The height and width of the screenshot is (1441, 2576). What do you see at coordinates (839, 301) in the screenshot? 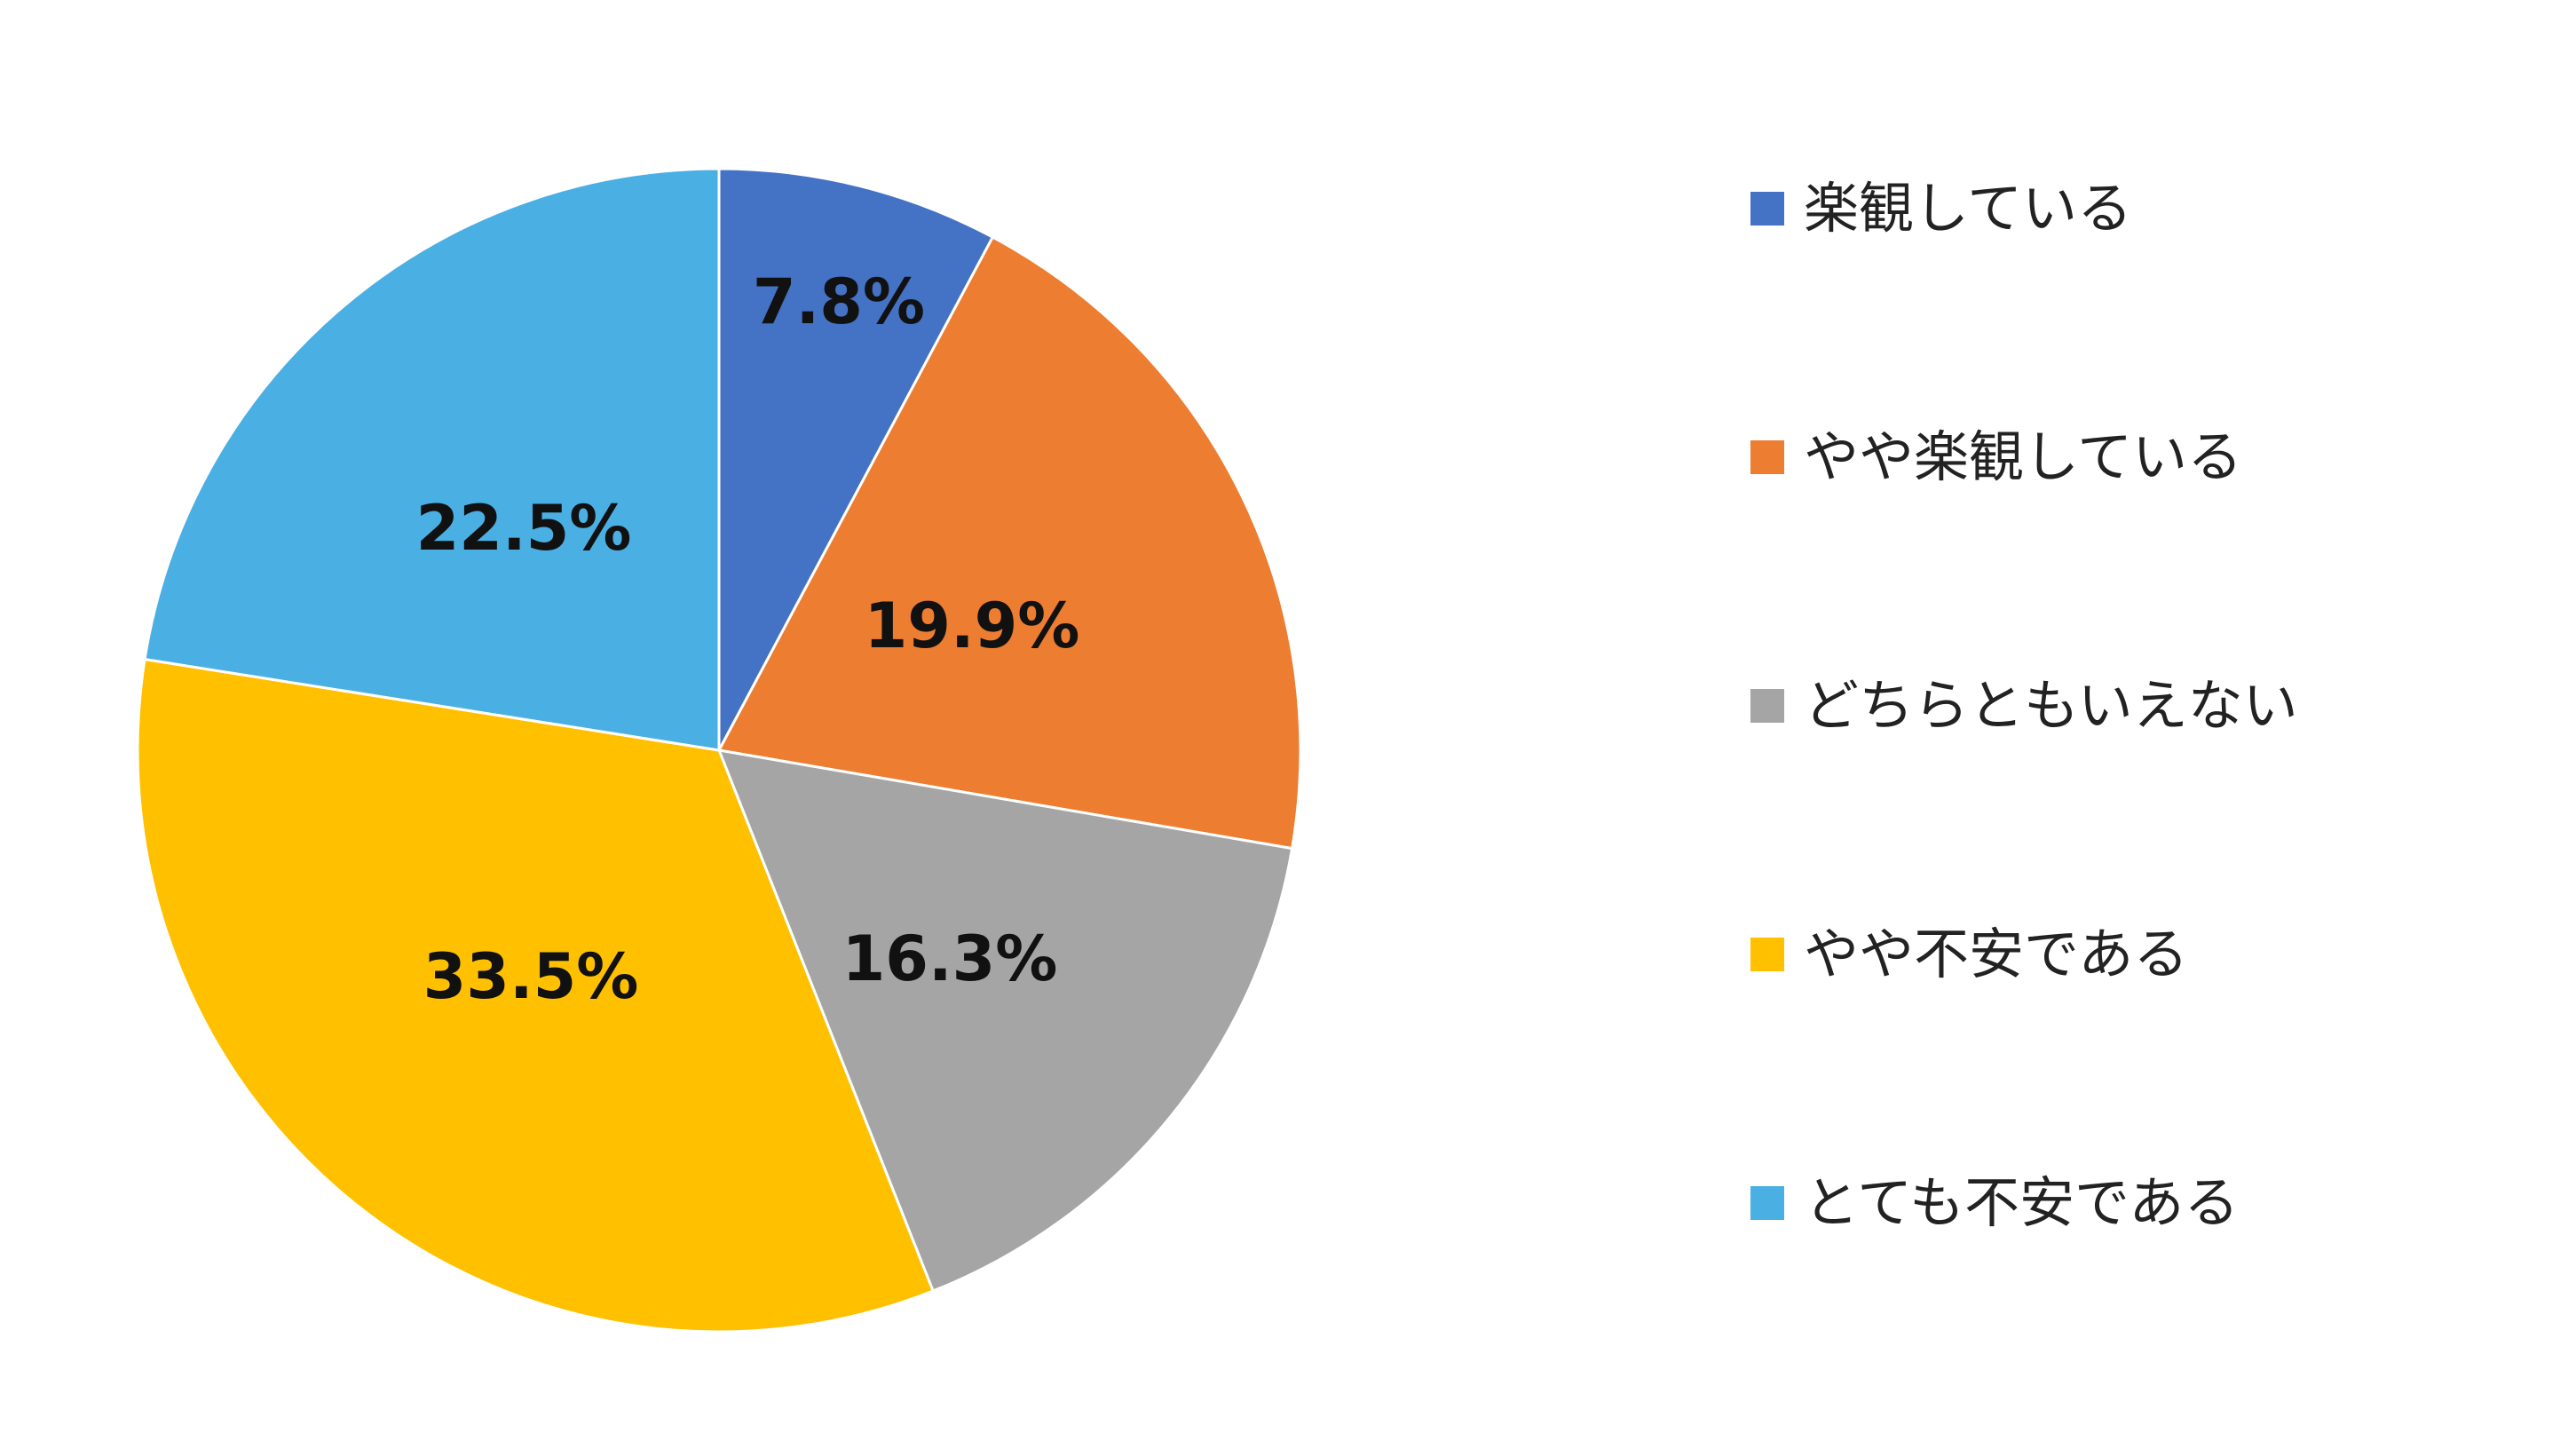
I see `pie-slice-label-1: 7.8%` at bounding box center [839, 301].